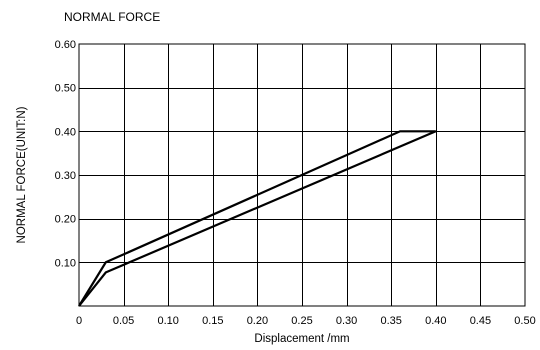 This screenshot has height=350, width=540. I want to click on y-tick-label: 0.10, so click(65, 263).